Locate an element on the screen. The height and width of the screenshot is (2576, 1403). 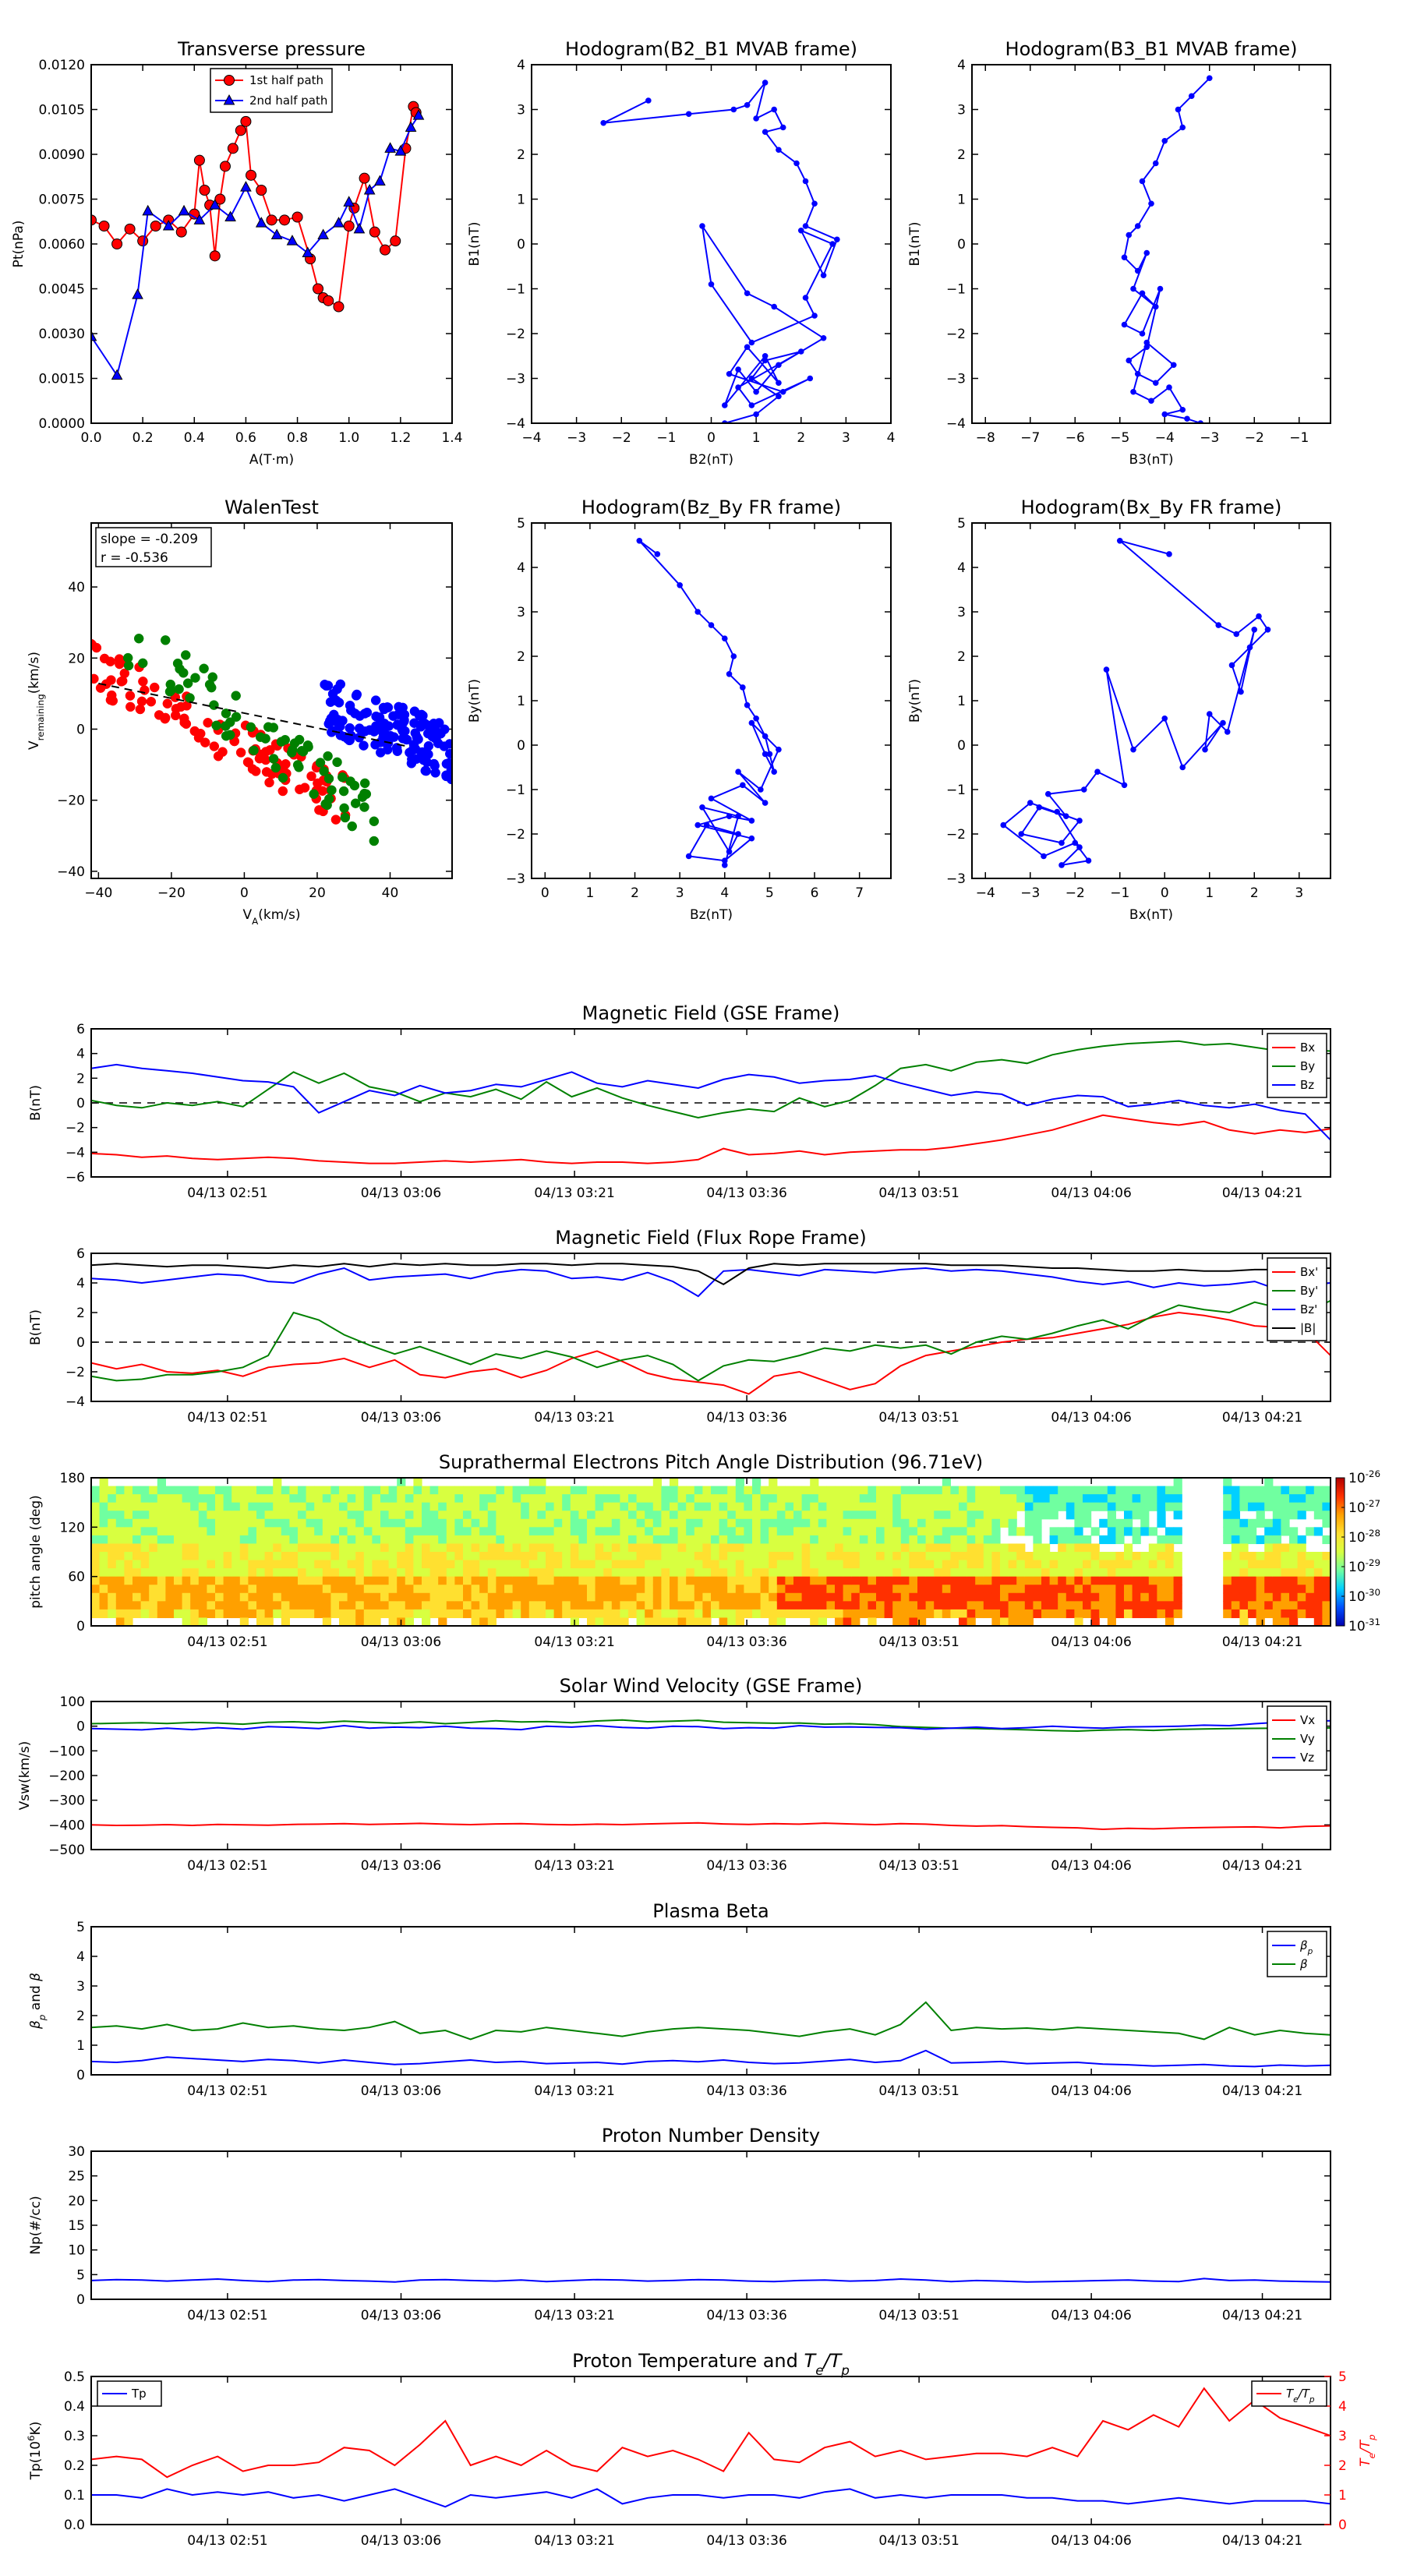
x-tick-label: 1.4 is located at coordinates (452, 438).